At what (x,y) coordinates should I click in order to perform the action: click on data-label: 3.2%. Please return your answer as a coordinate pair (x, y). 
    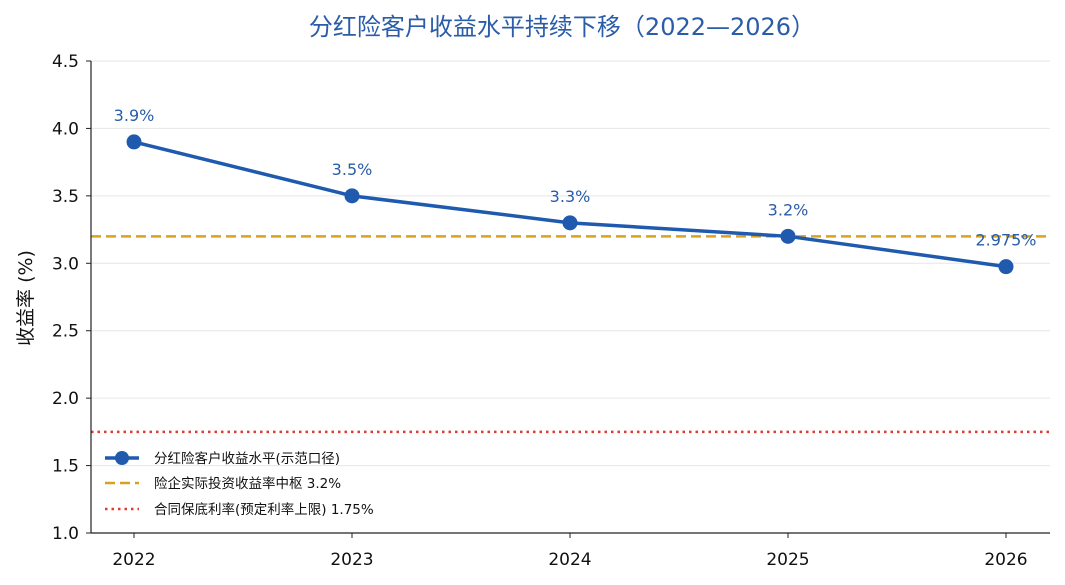
    Looking at the image, I should click on (788, 209).